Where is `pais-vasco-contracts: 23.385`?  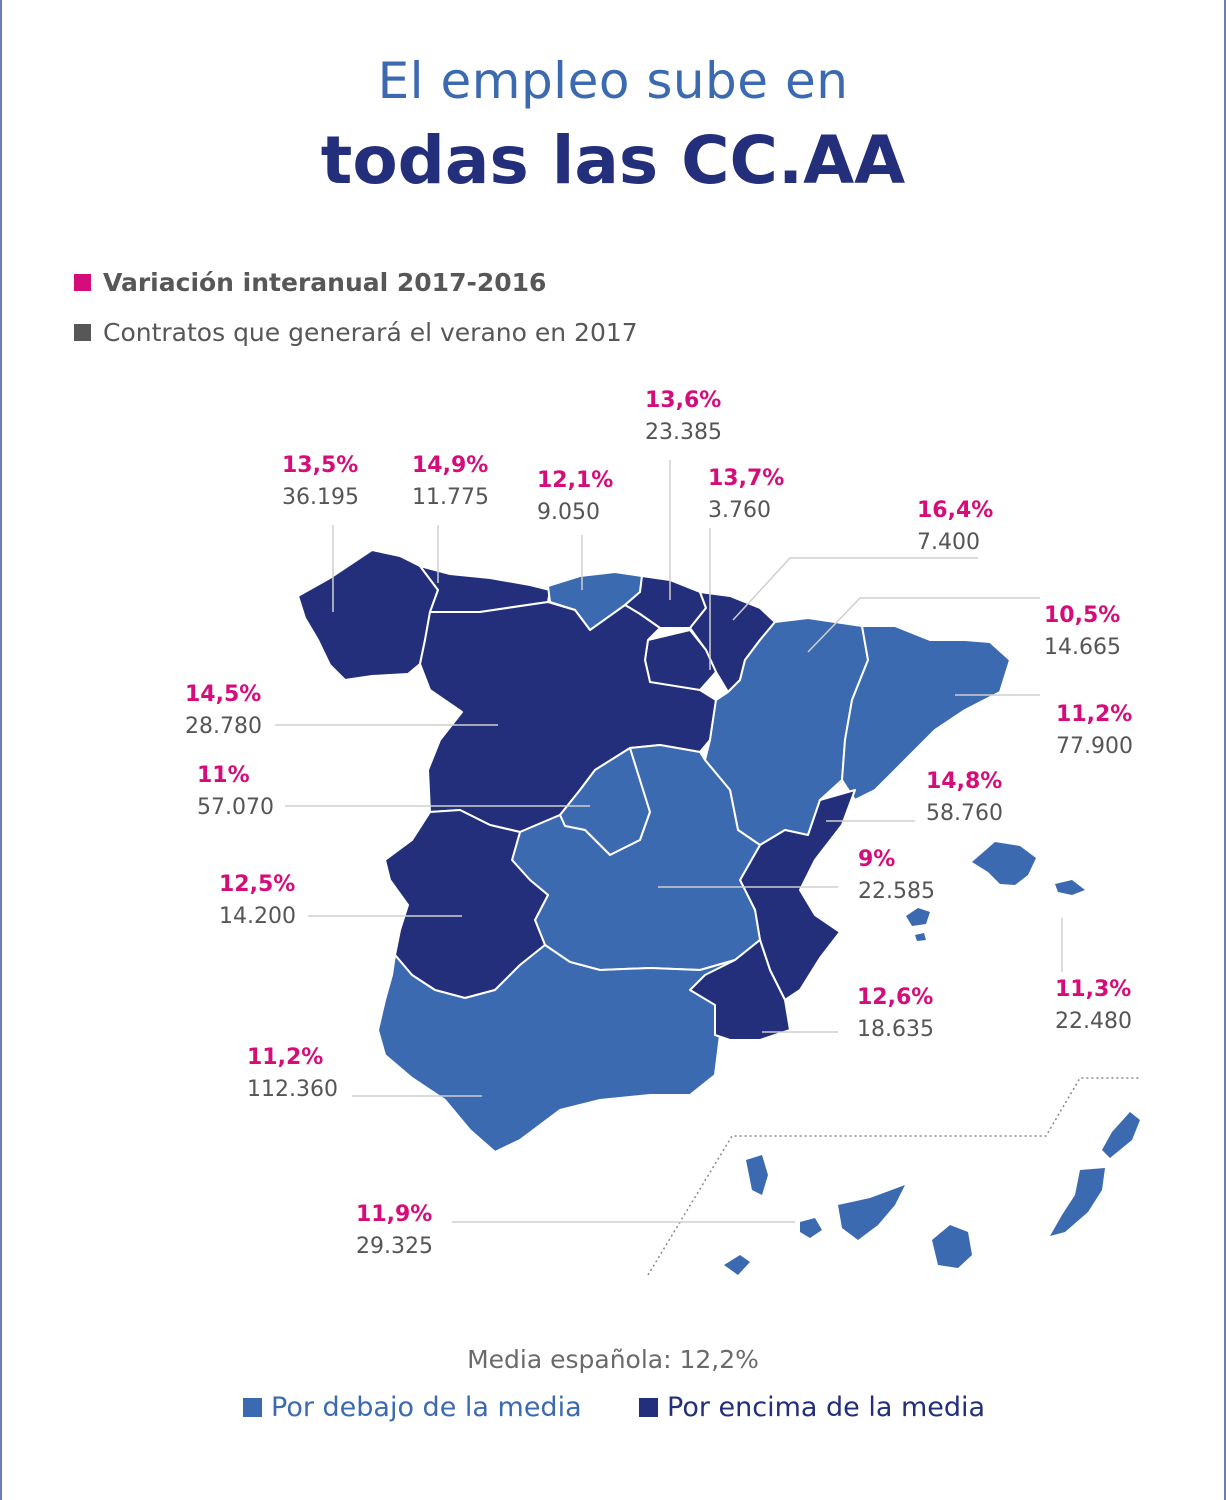 pais-vasco-contracts: 23.385 is located at coordinates (683, 432).